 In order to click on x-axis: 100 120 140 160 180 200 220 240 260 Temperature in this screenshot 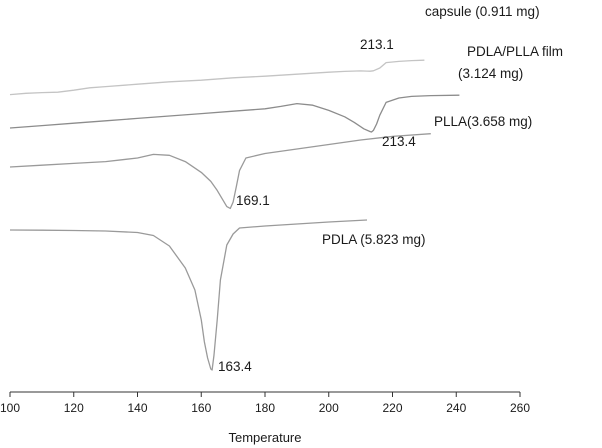, I will do `click(265, 418)`.